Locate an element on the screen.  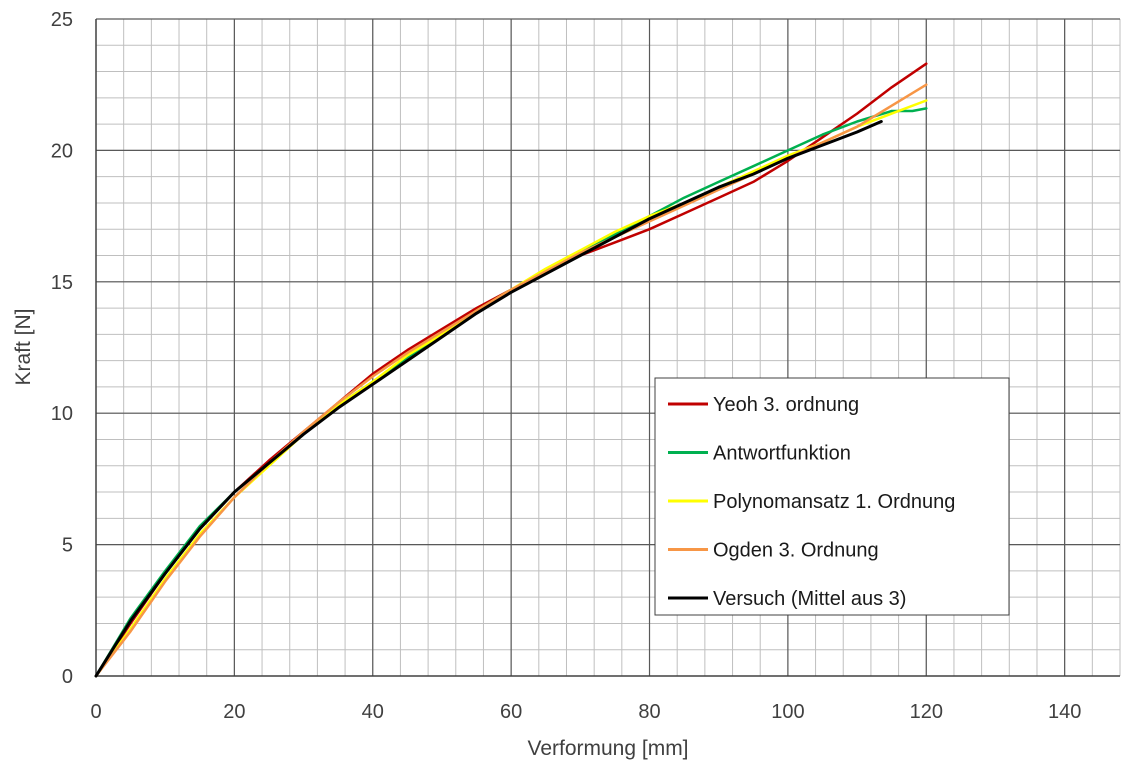
x-tick-label: 0 is located at coordinates (95, 712).